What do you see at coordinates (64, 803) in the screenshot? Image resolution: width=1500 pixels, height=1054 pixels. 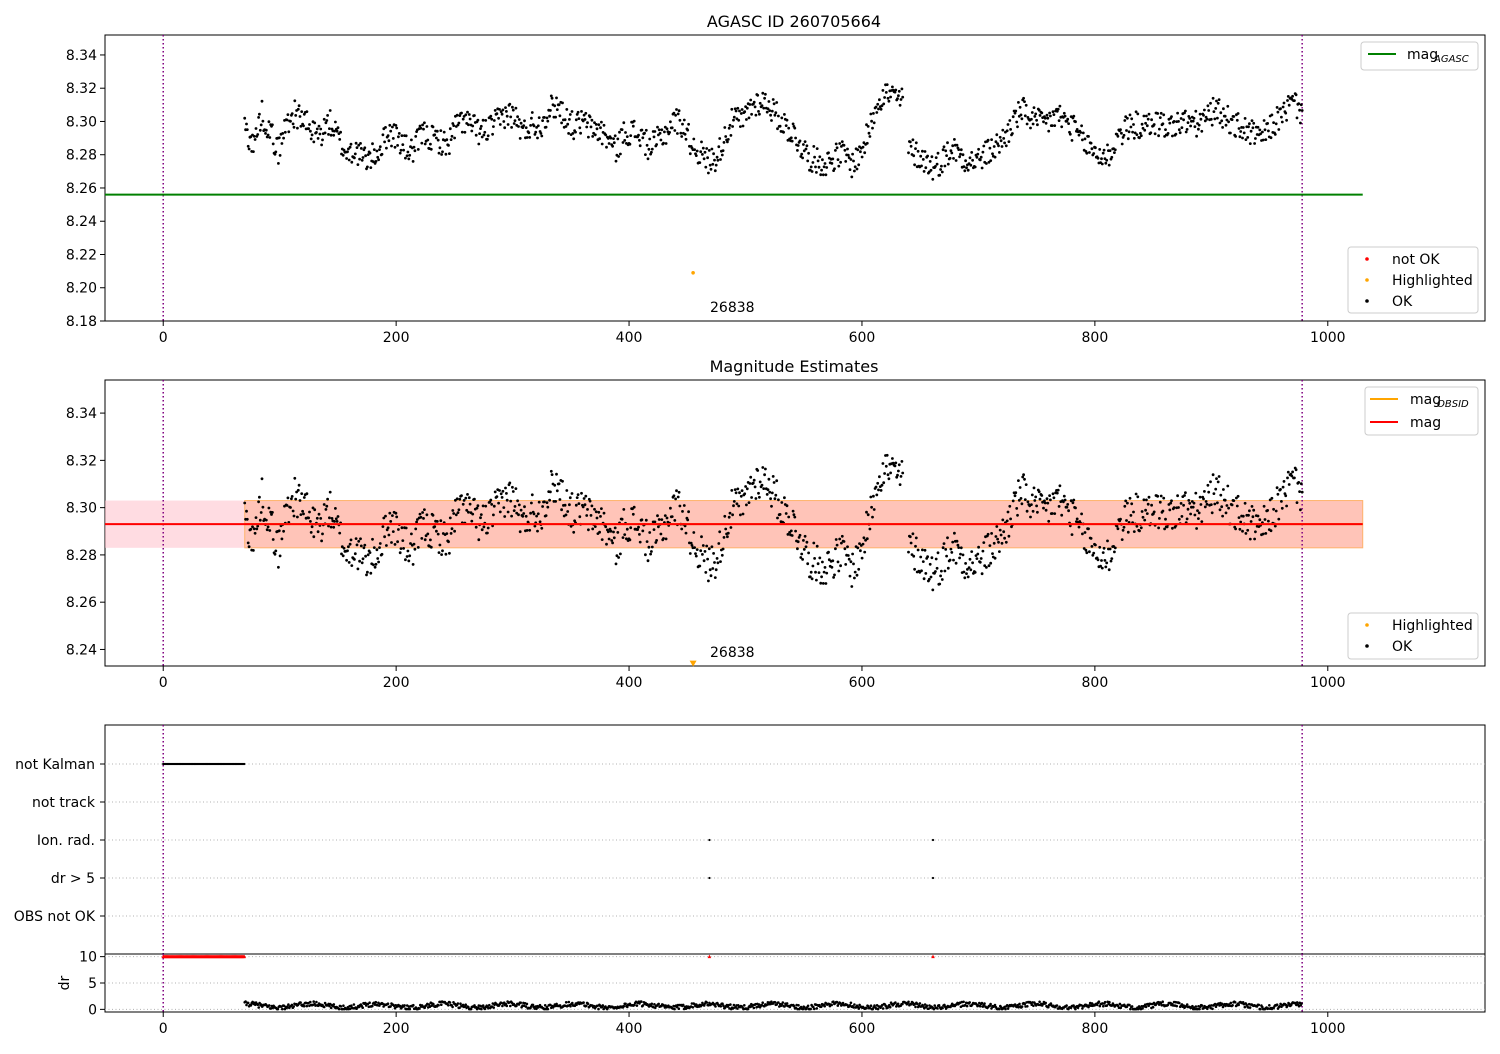 I see `flag-row-label: not track` at bounding box center [64, 803].